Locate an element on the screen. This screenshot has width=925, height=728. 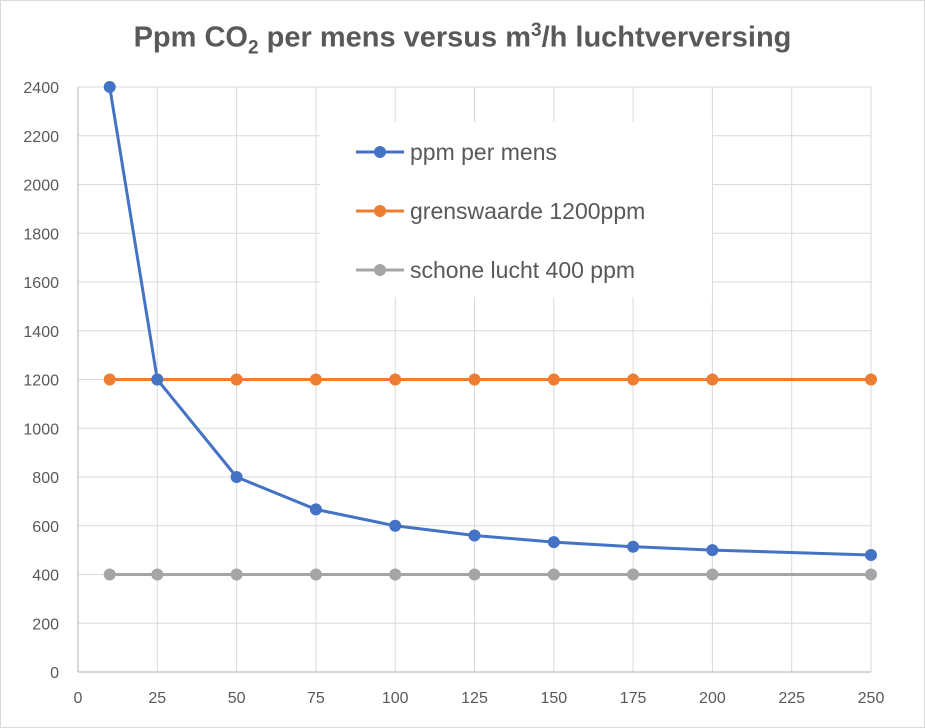
x-tick-label: 50 is located at coordinates (237, 698).